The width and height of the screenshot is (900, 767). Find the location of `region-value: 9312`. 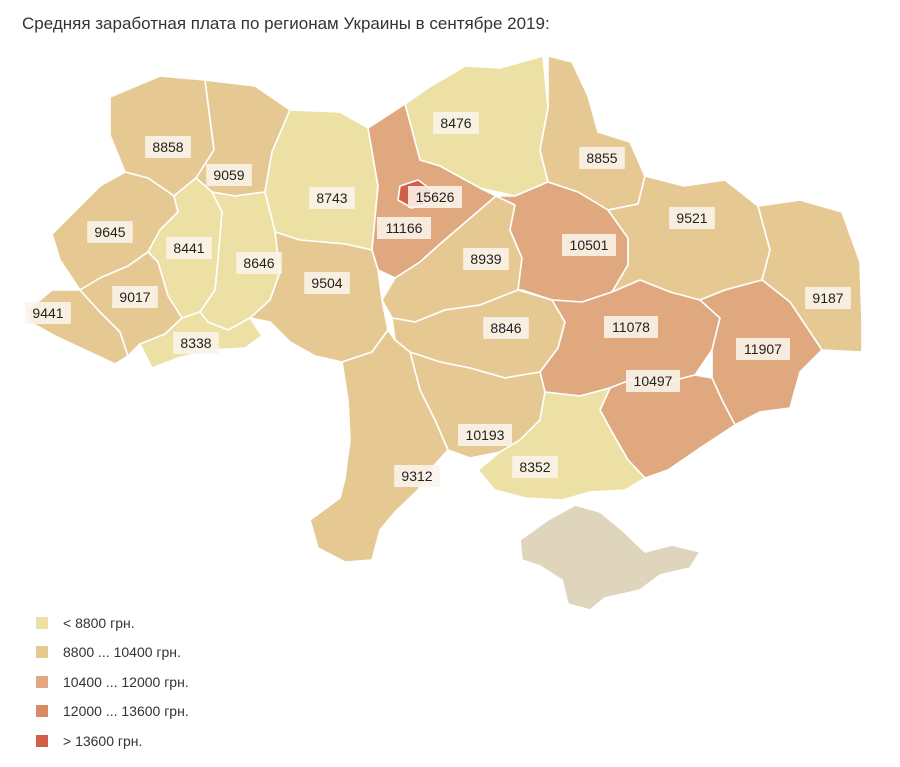

region-value: 9312 is located at coordinates (416, 476).